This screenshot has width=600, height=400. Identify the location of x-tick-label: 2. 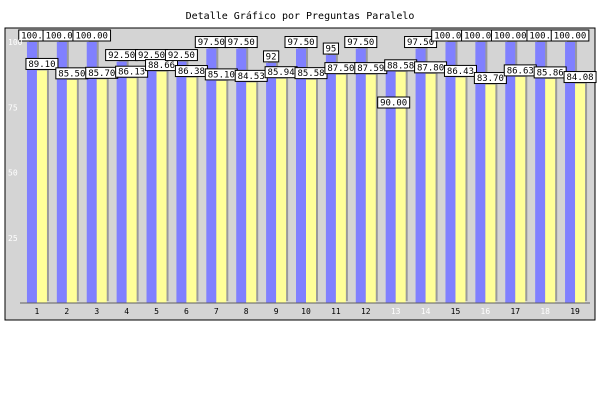
(66, 311).